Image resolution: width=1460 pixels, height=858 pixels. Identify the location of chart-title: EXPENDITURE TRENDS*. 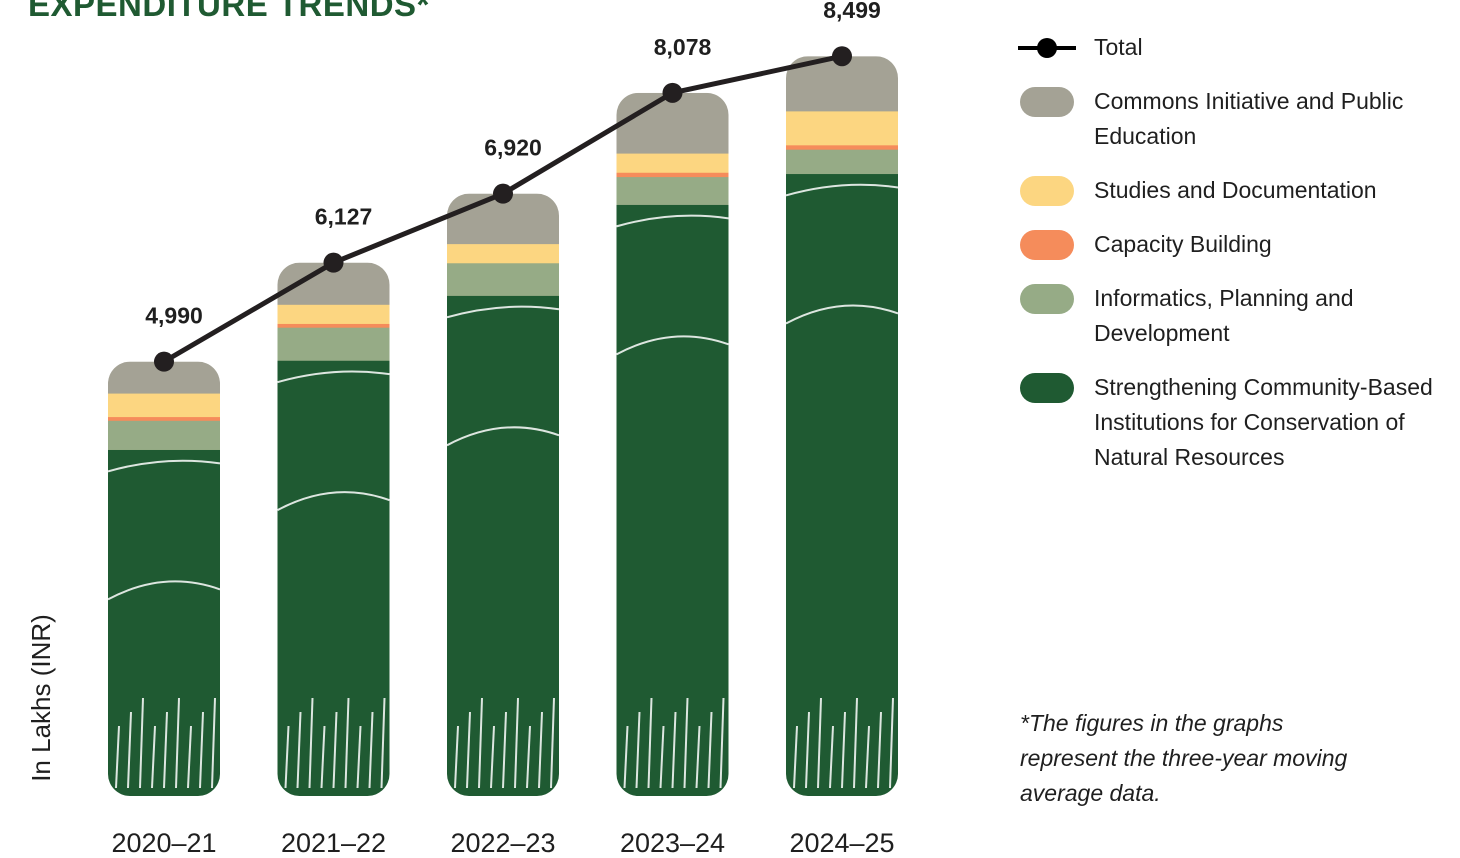
(229, 11).